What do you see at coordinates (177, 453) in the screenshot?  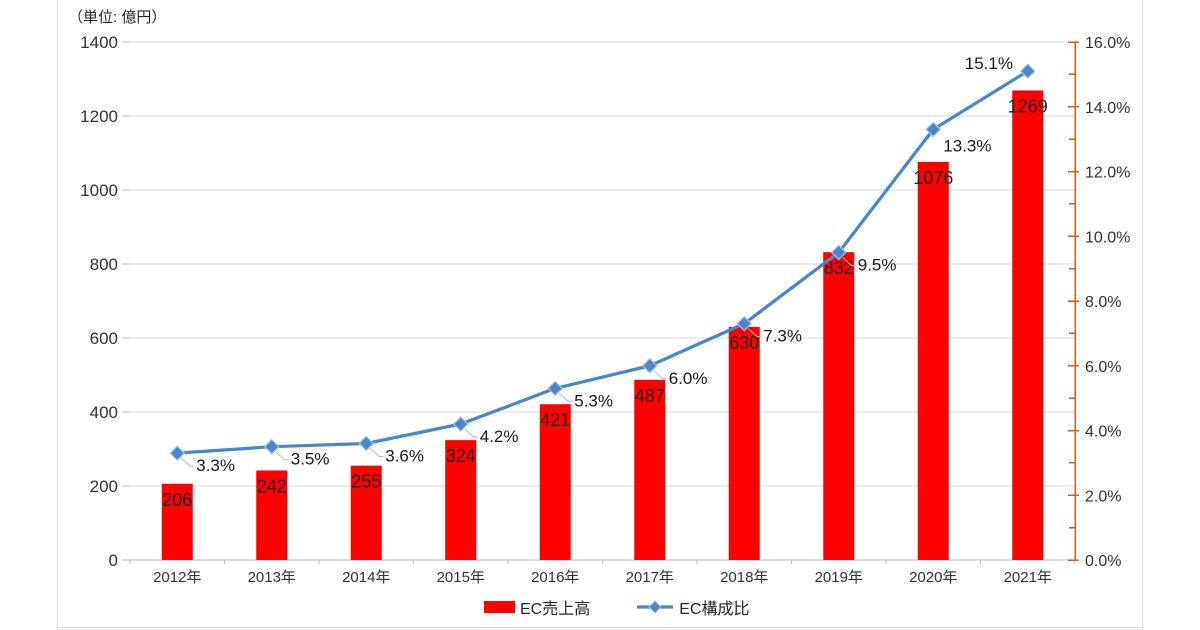 I see `diamond-marker-2012年` at bounding box center [177, 453].